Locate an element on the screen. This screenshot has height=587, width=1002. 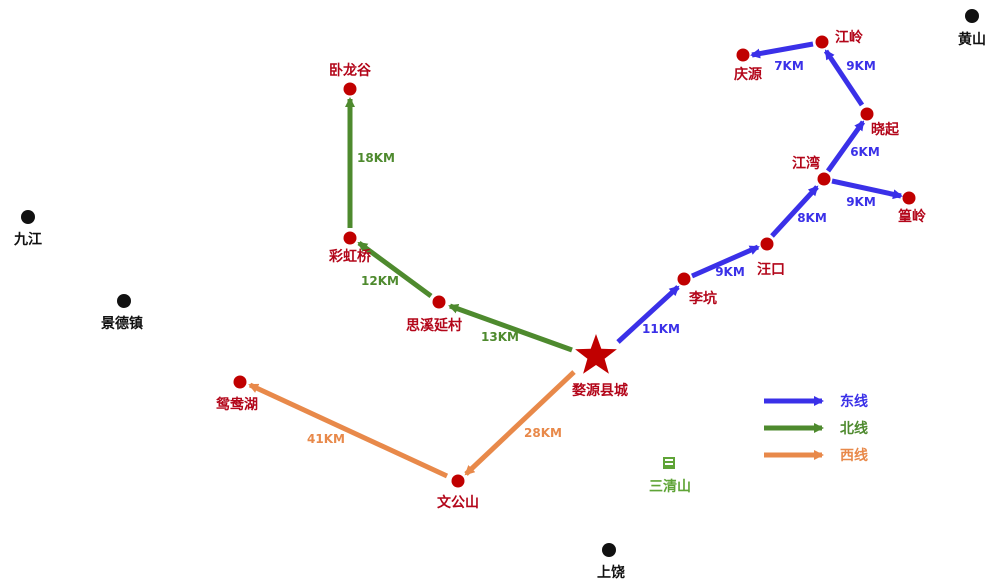
distance-label-center-likeng: 11KM is located at coordinates (661, 329).